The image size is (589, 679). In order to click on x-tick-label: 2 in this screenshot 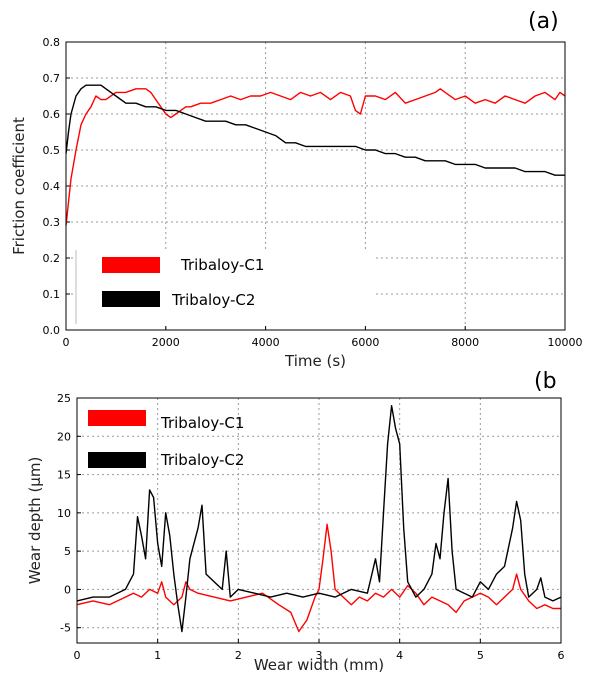, I will do `click(238, 655)`.